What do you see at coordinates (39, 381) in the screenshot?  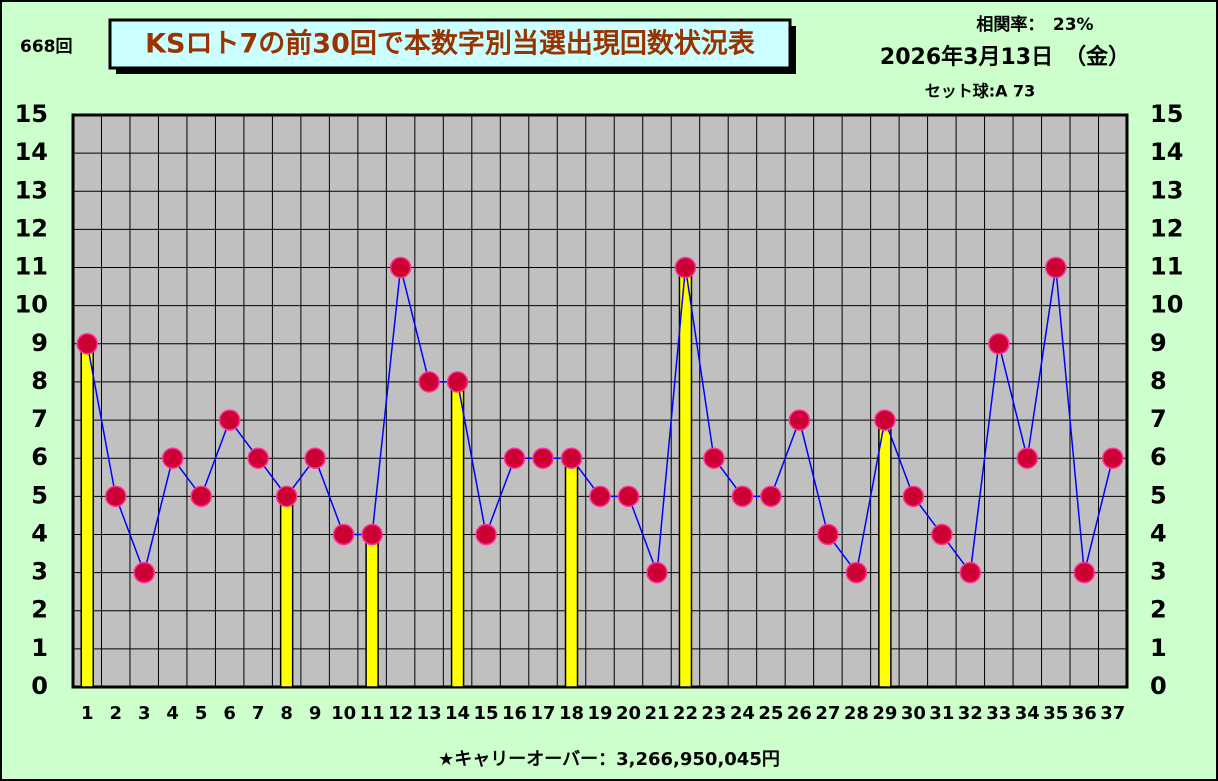 I see `y-tick-label: 8` at bounding box center [39, 381].